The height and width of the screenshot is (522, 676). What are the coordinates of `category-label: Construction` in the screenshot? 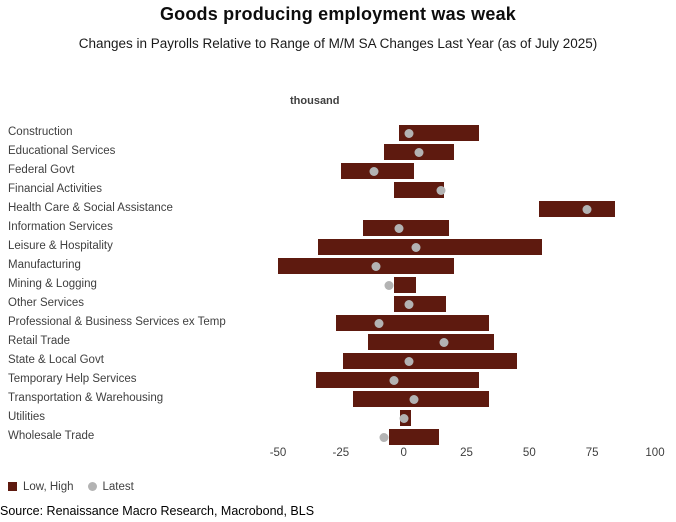 It's located at (40, 132).